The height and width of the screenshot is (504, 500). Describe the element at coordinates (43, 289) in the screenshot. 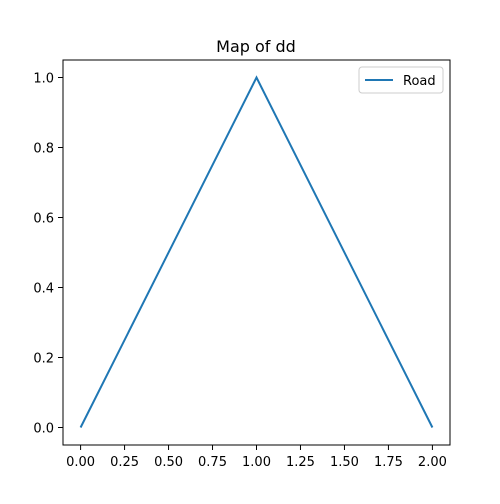

I see `y-tick-label: 0.4` at that location.